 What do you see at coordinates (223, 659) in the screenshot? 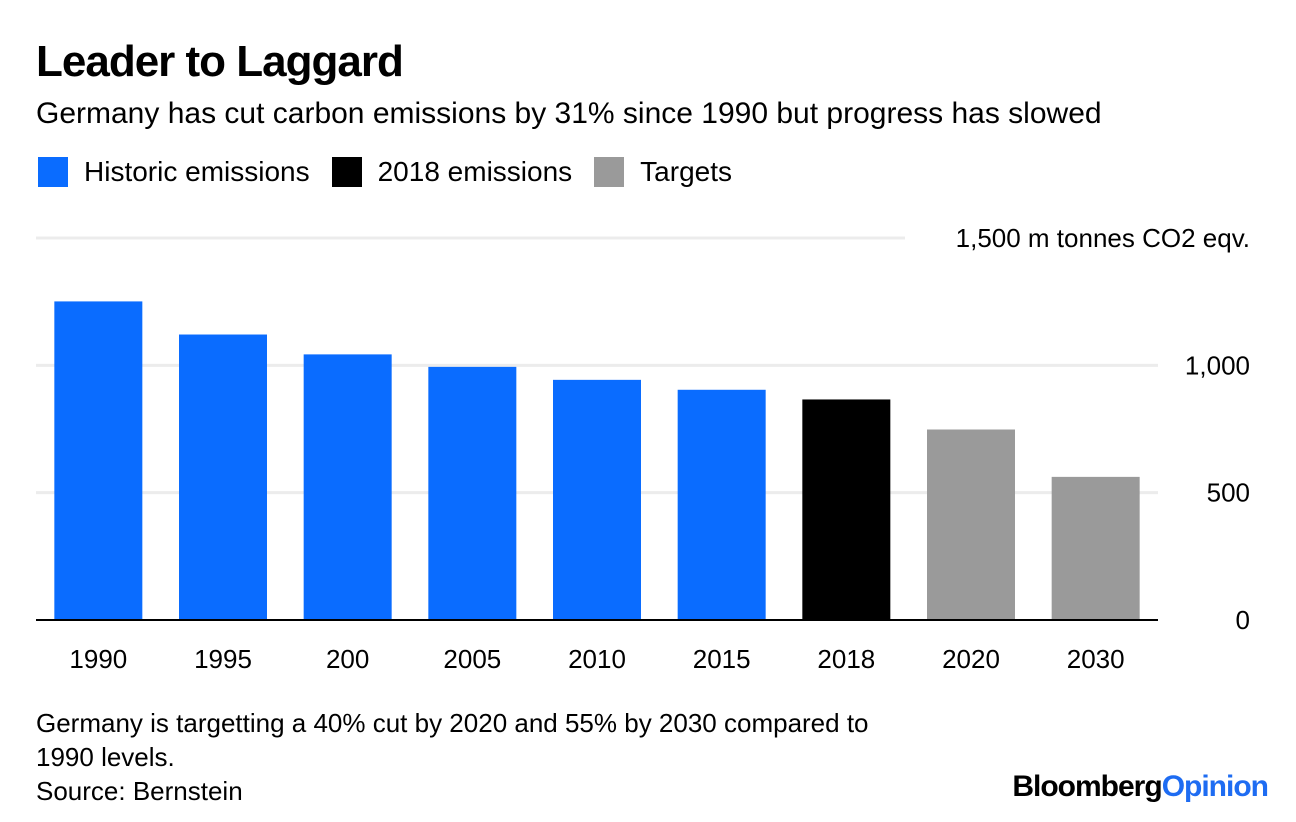
I see `x-tick-label: 1995` at bounding box center [223, 659].